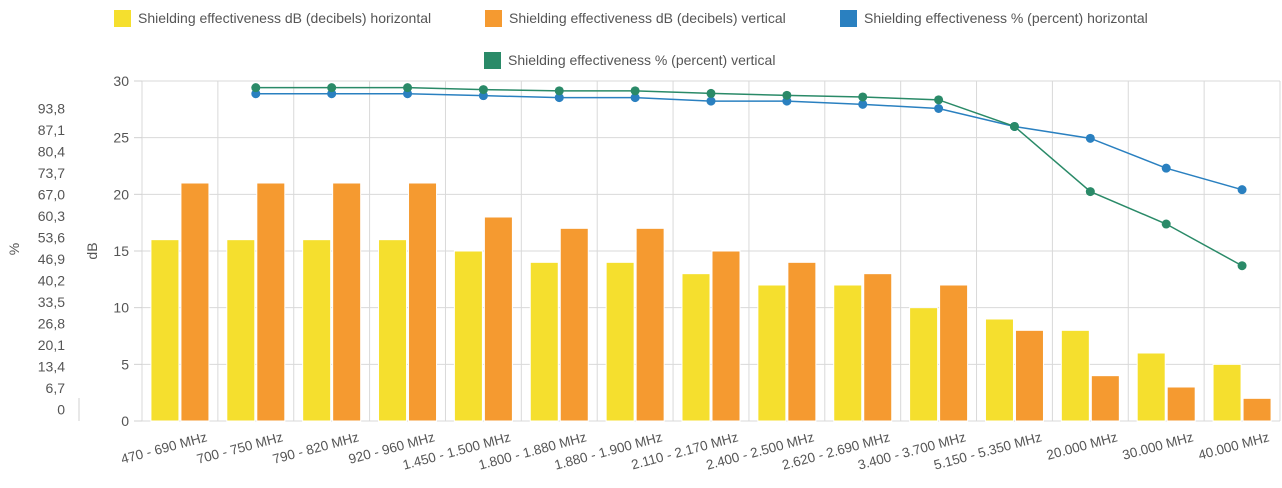 This screenshot has width=1282, height=488. I want to click on percent-axis-tick-label: 40,2, so click(51, 281).